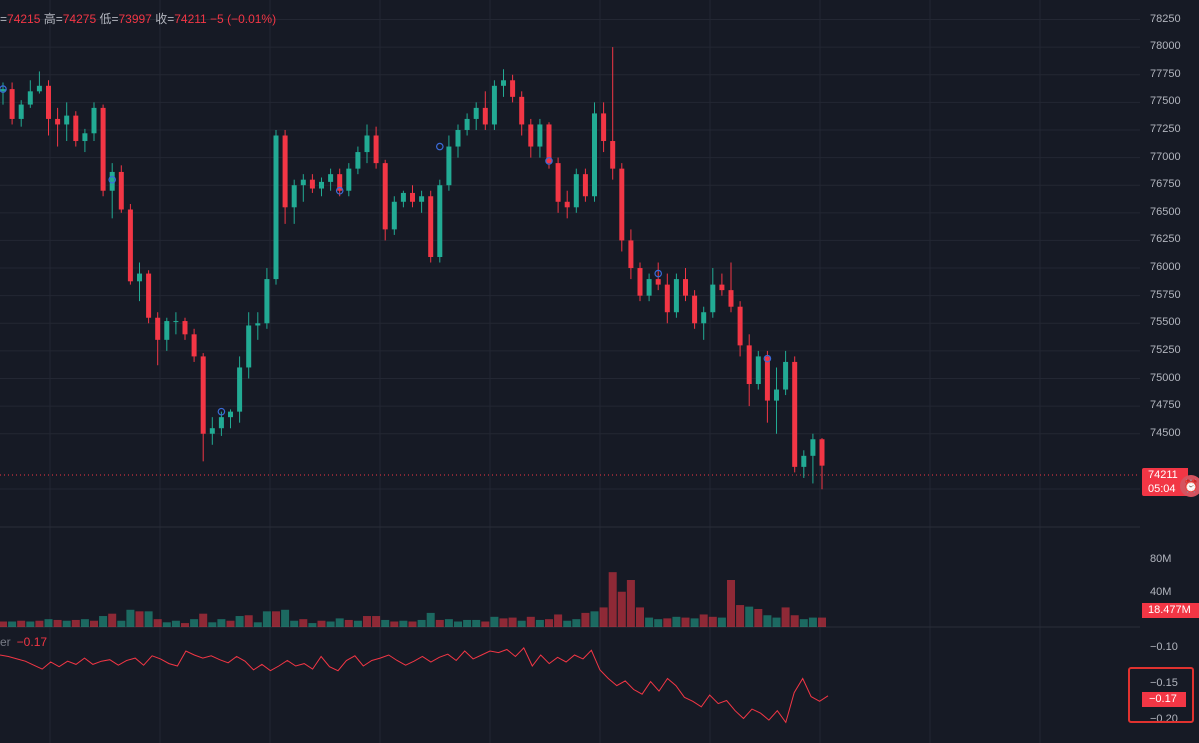 The width and height of the screenshot is (1199, 743). I want to click on oscillator-legend: er −0.17, so click(23, 642).